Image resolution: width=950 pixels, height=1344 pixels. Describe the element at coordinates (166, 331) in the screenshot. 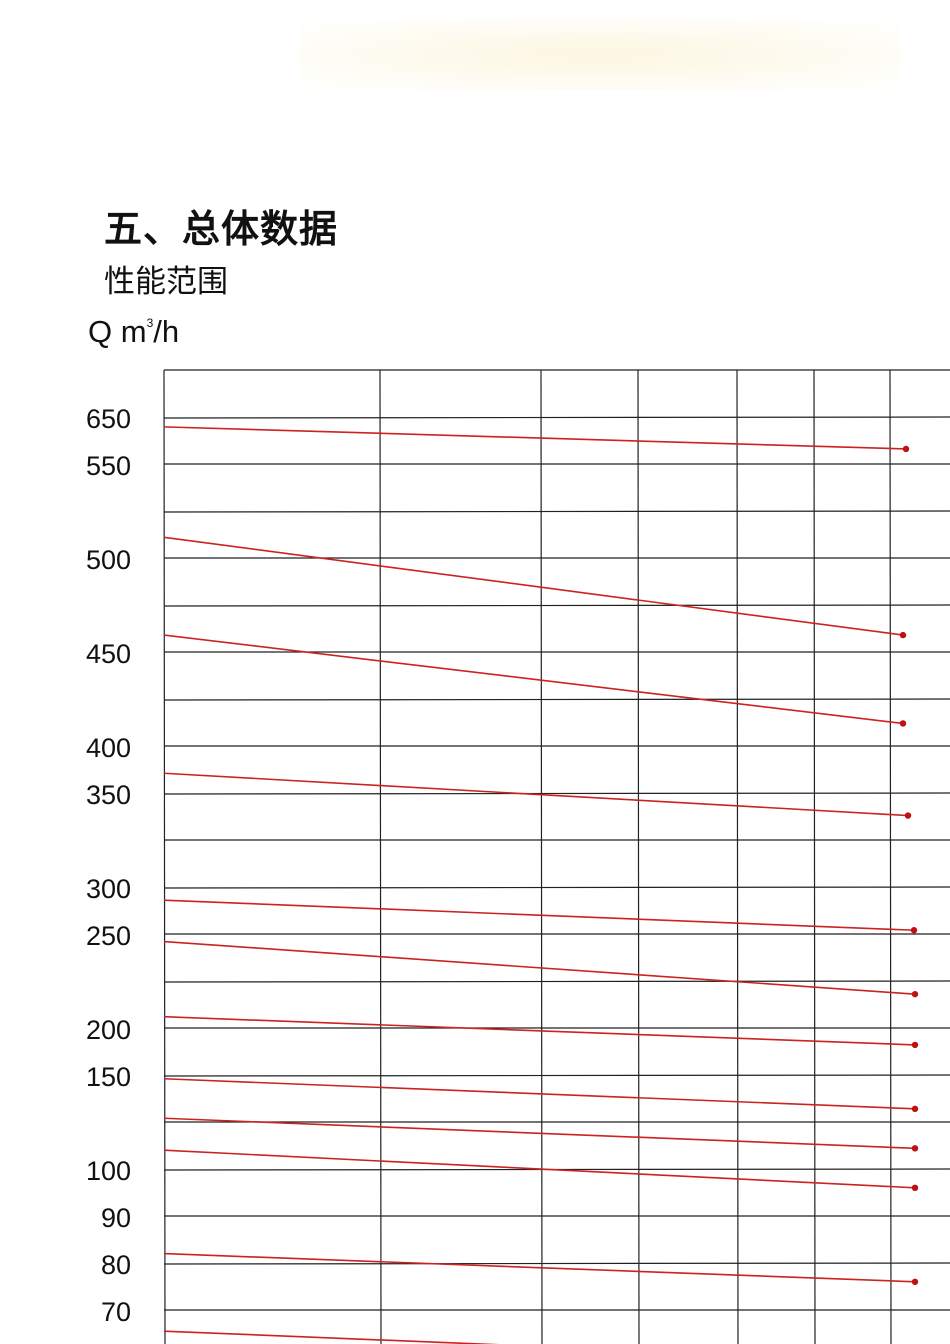

I see `unit-suffix: /h` at that location.